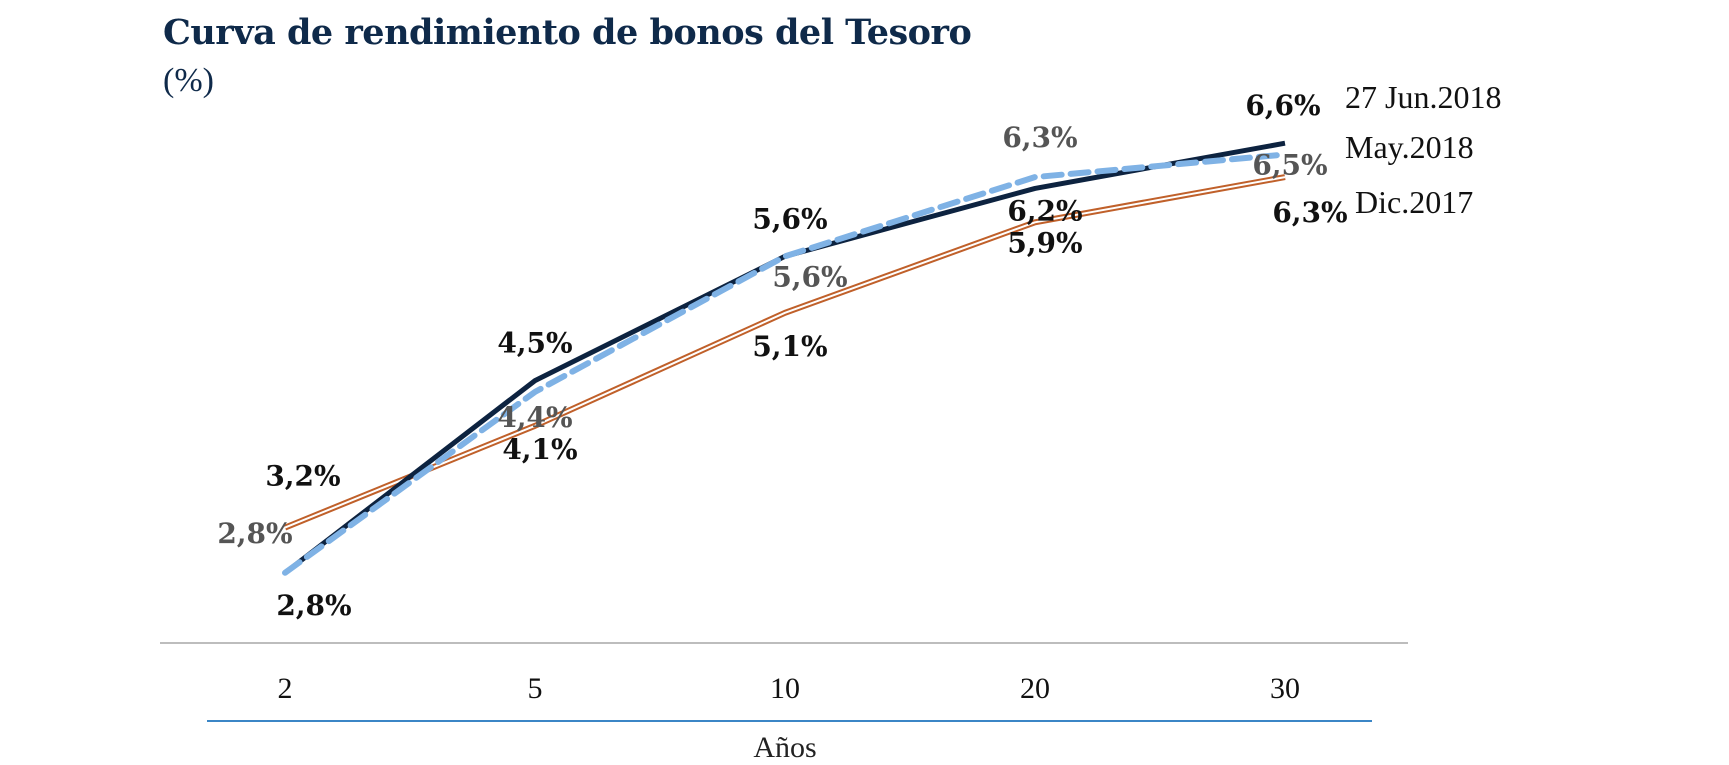  Describe the element at coordinates (1423, 97) in the screenshot. I see `legend-entry: 27 Jun.2018` at that location.